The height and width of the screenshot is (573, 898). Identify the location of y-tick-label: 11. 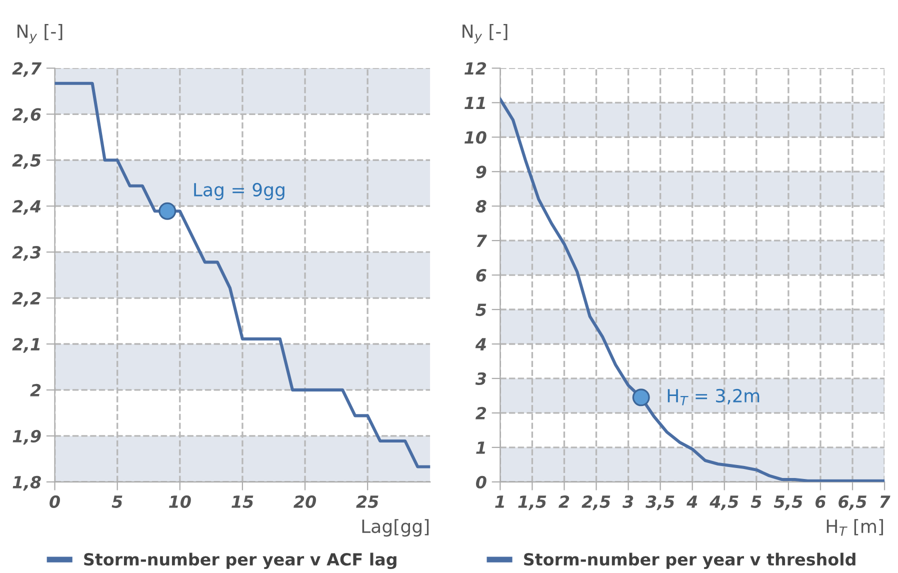
(475, 102).